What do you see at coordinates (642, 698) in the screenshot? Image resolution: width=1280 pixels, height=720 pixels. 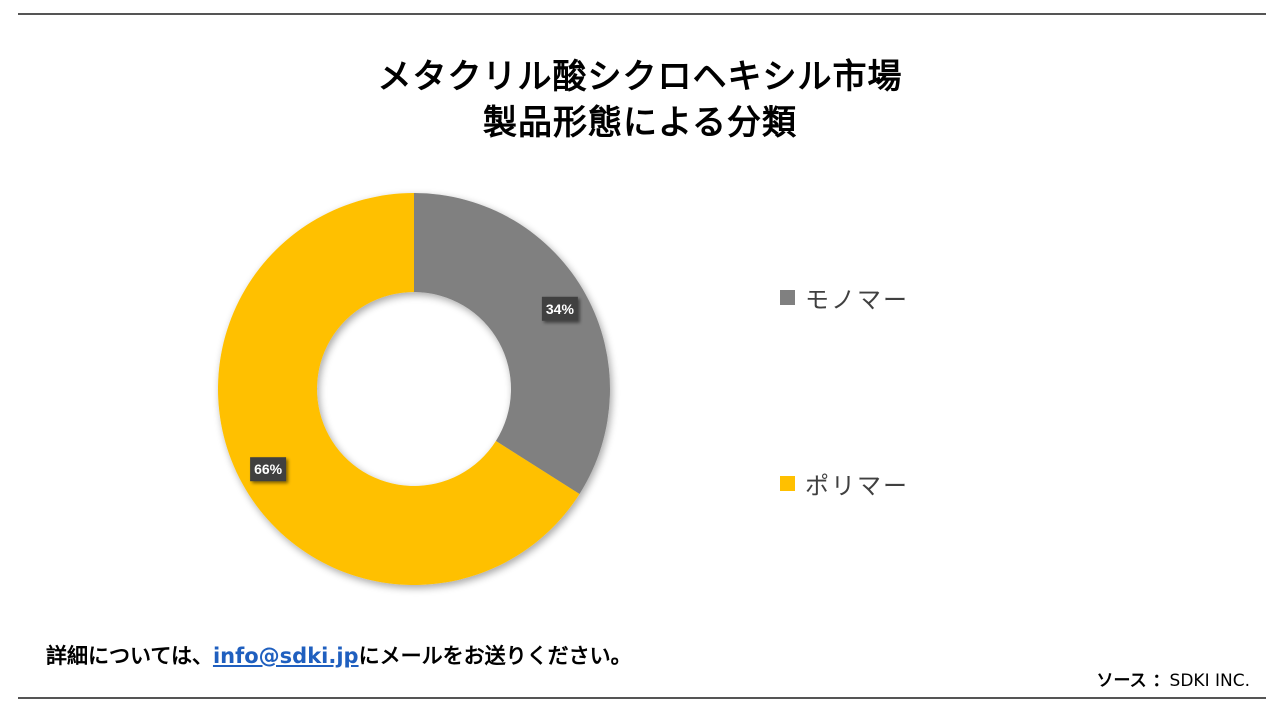 I see `bottom-rule` at bounding box center [642, 698].